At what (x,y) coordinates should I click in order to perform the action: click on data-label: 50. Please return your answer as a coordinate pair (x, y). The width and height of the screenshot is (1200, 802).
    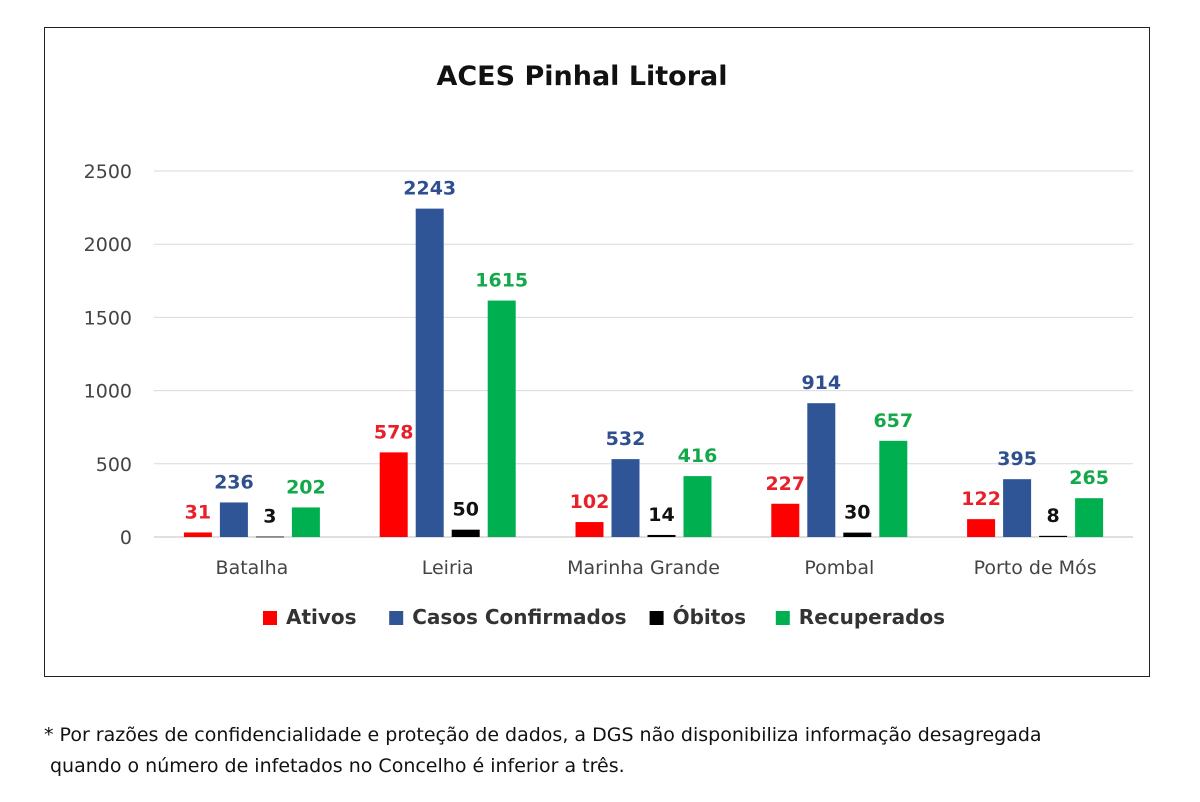
    Looking at the image, I should click on (465, 510).